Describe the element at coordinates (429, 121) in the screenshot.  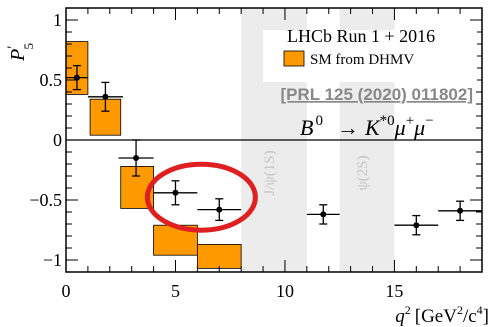
I see `decay-mu-minus: −` at that location.